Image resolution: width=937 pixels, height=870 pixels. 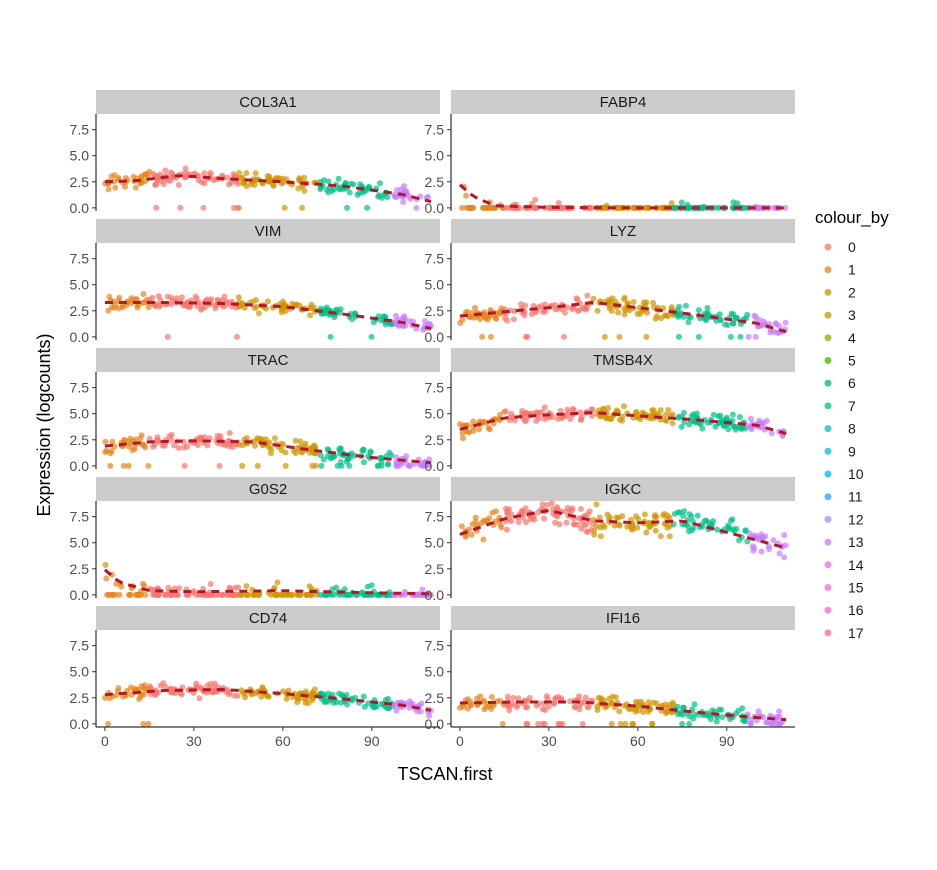 I want to click on x-tick-label: 60, so click(x=638, y=741).